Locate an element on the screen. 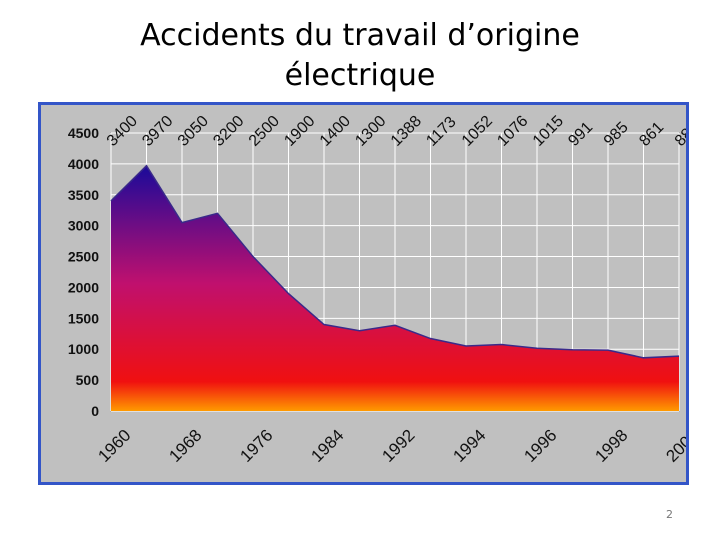 This screenshot has height=540, width=720. y-tick-label: 4500 is located at coordinates (83, 133).